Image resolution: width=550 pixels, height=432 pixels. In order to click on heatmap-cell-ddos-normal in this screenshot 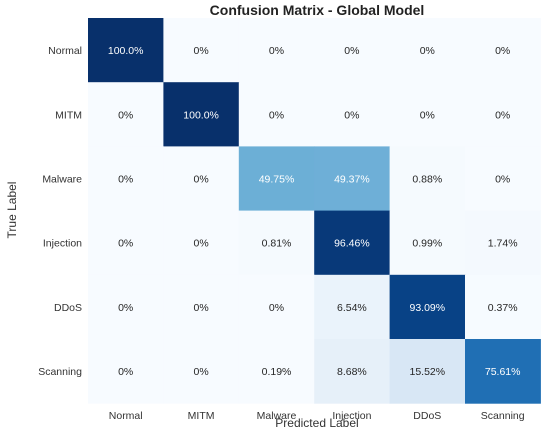, I will do `click(126, 307)`.